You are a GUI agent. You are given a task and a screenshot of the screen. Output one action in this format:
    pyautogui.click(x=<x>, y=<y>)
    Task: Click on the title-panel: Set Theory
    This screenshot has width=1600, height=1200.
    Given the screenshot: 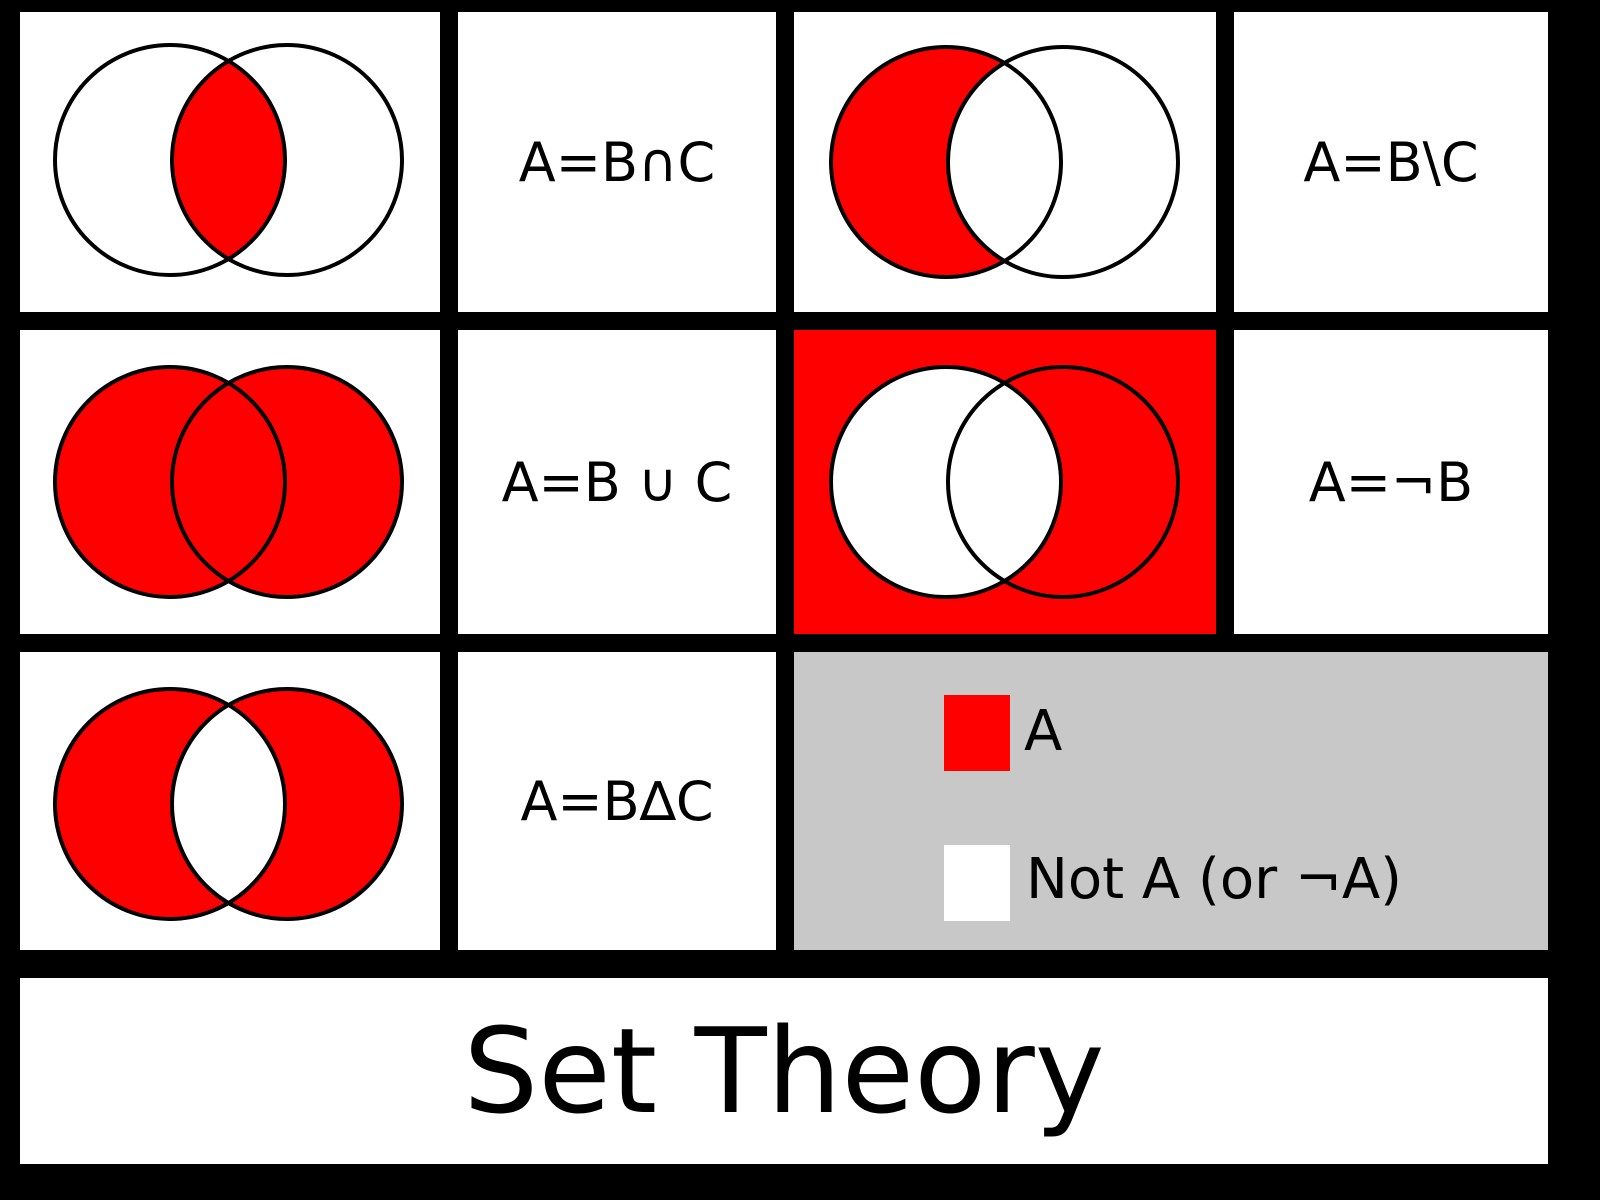 What is the action you would take?
    pyautogui.click(x=784, y=1071)
    